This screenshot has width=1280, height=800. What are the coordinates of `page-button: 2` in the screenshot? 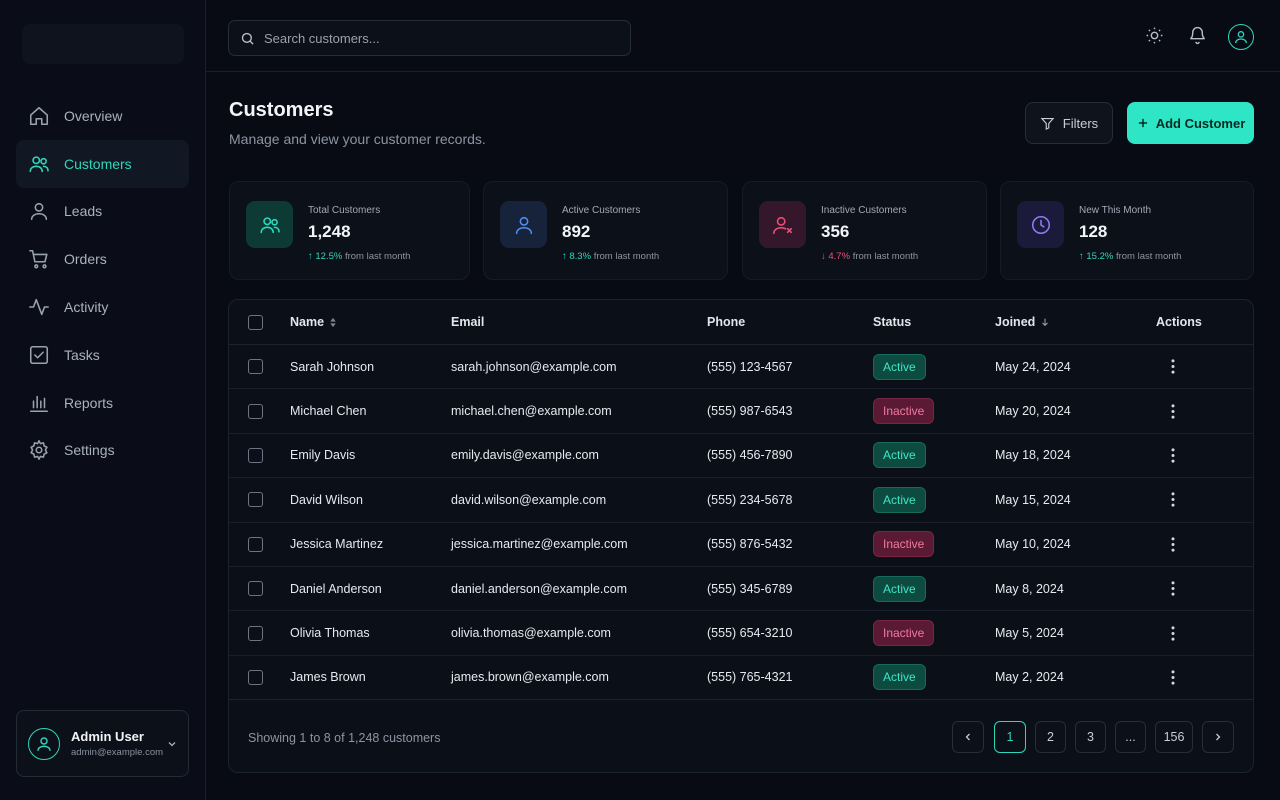 It's located at (1050, 737).